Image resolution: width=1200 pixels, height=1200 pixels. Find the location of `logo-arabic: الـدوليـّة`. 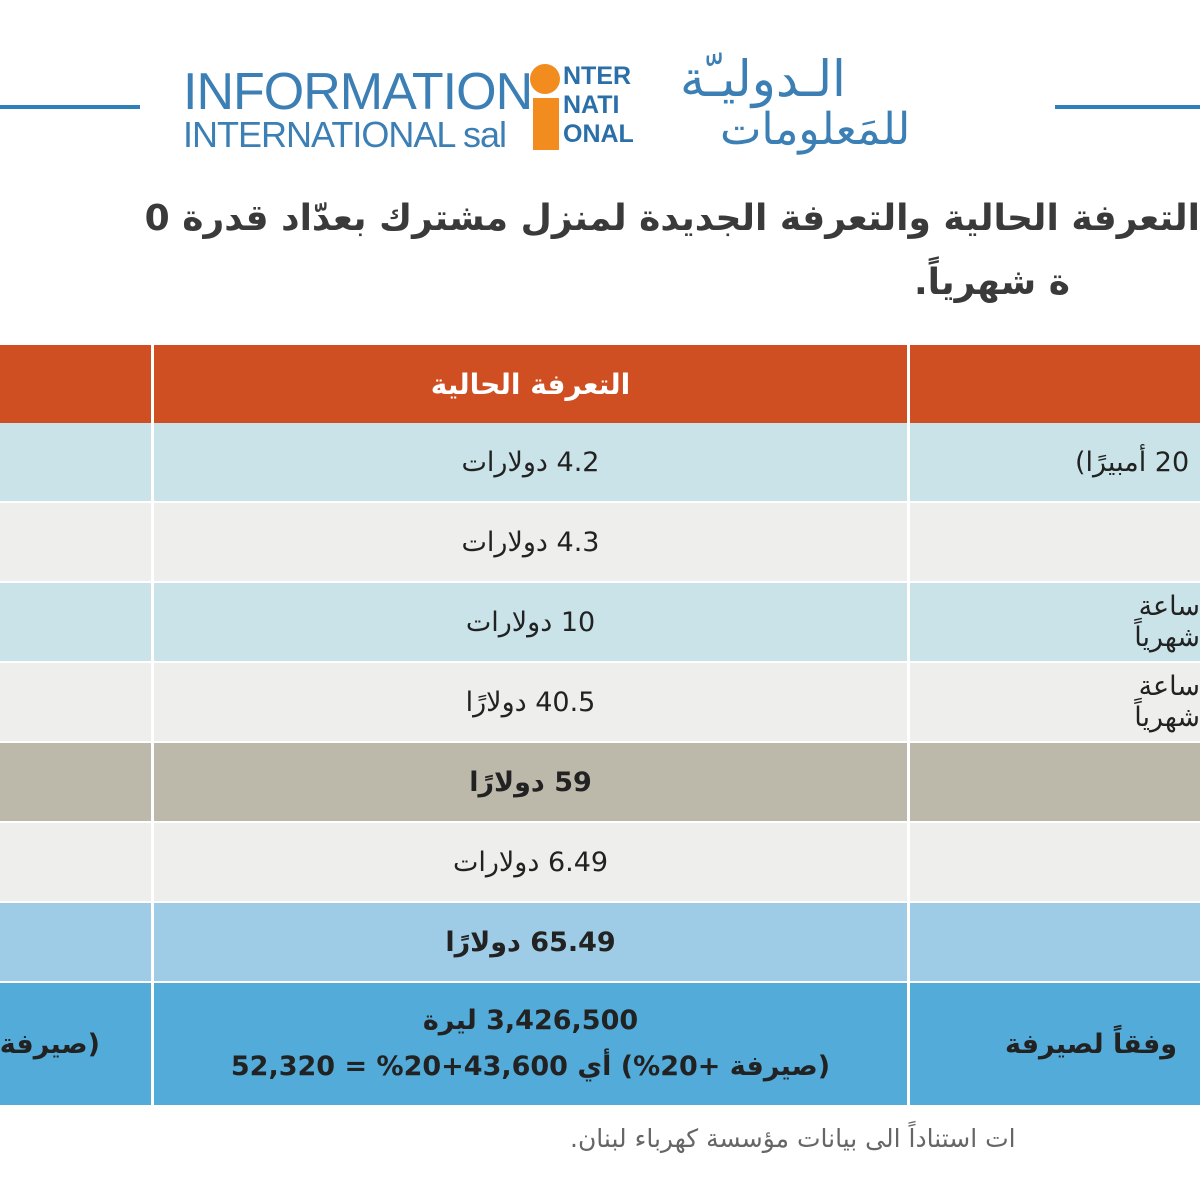

logo-arabic: الـدوليـّة is located at coordinates (763, 79).